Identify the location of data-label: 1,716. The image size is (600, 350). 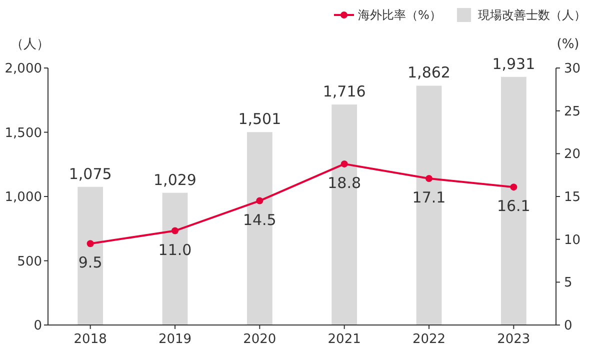
(344, 91).